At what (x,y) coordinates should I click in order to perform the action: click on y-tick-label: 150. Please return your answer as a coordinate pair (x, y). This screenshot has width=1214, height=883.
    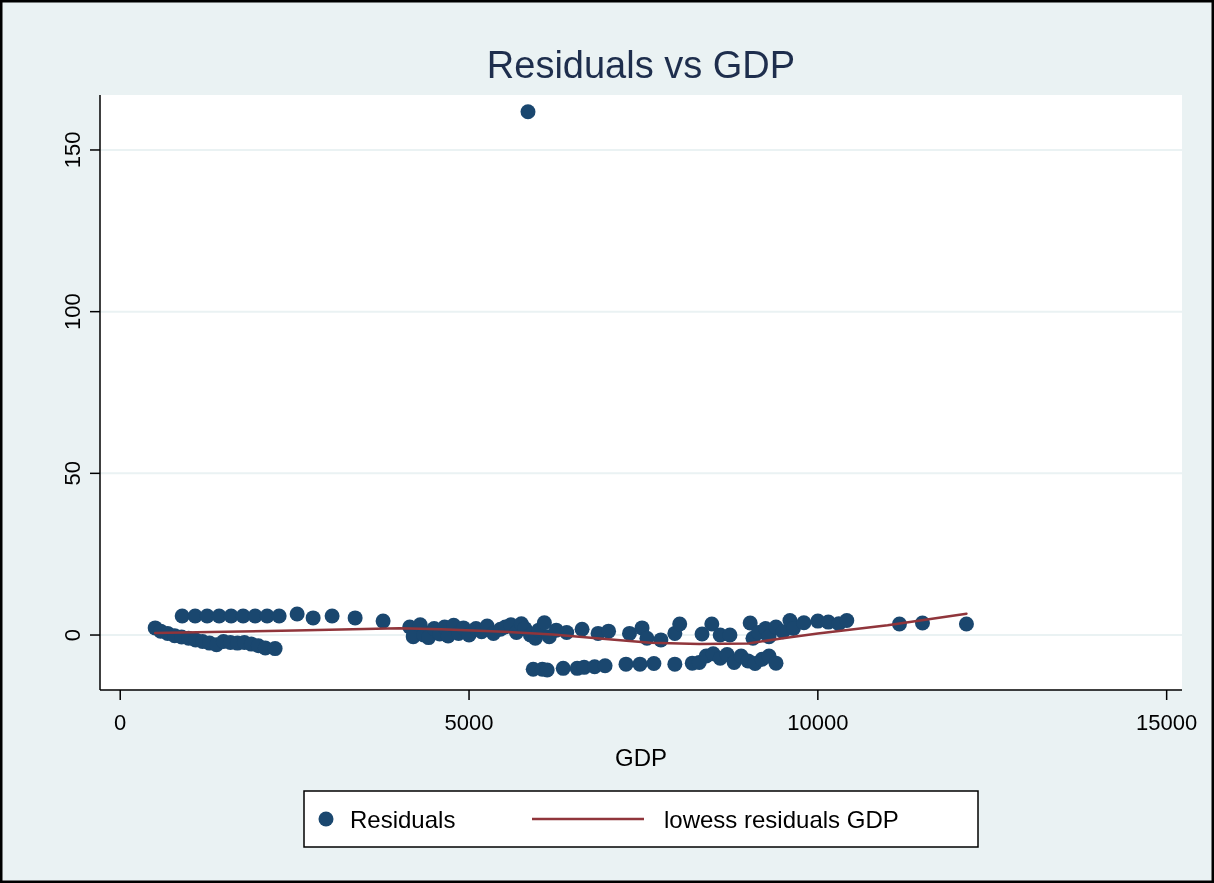
    Looking at the image, I should click on (72, 150).